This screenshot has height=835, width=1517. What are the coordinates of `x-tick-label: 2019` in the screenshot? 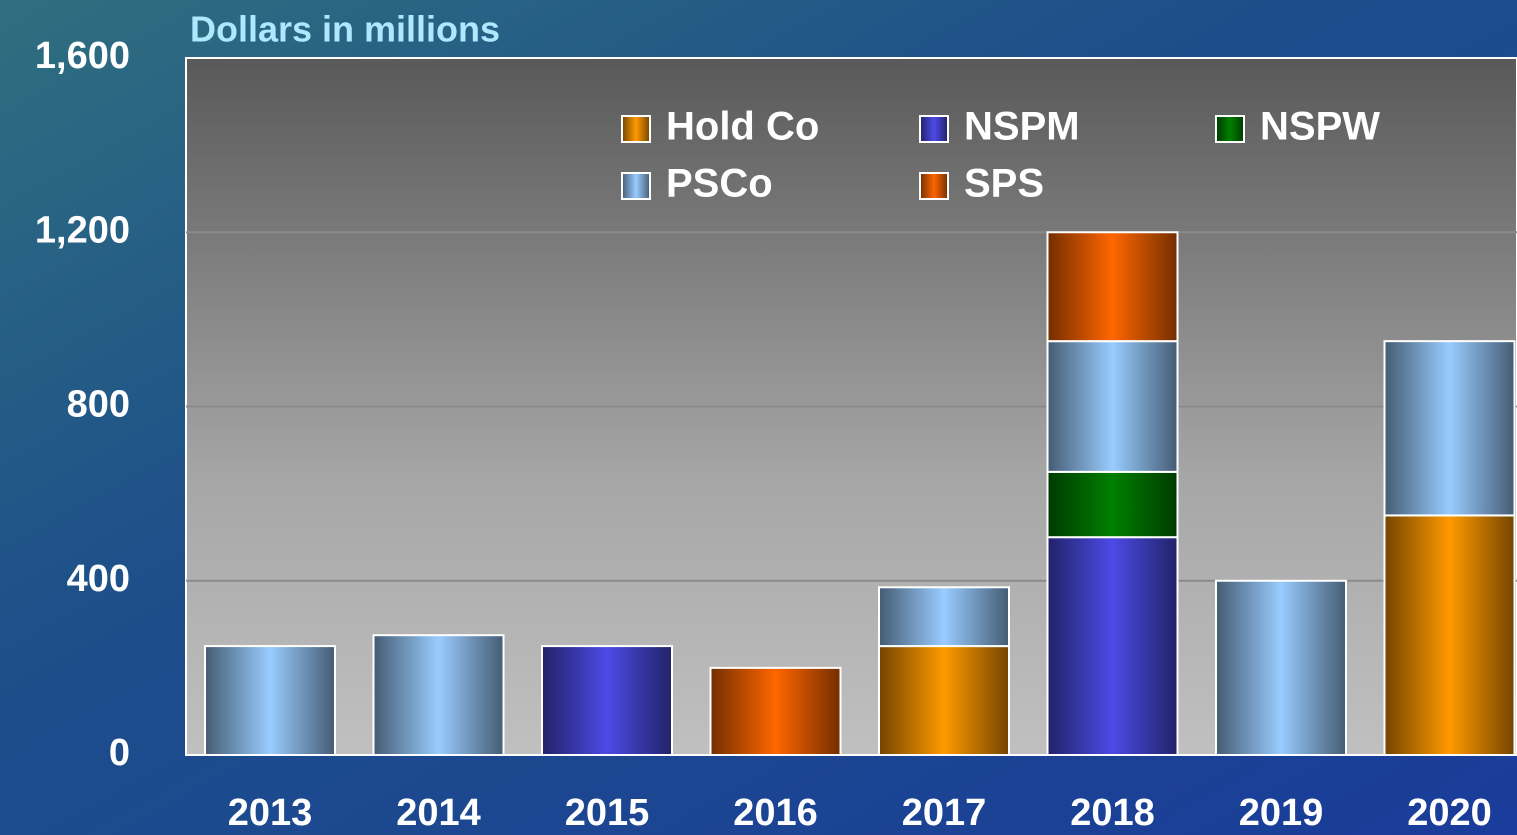 It's located at (1281, 813).